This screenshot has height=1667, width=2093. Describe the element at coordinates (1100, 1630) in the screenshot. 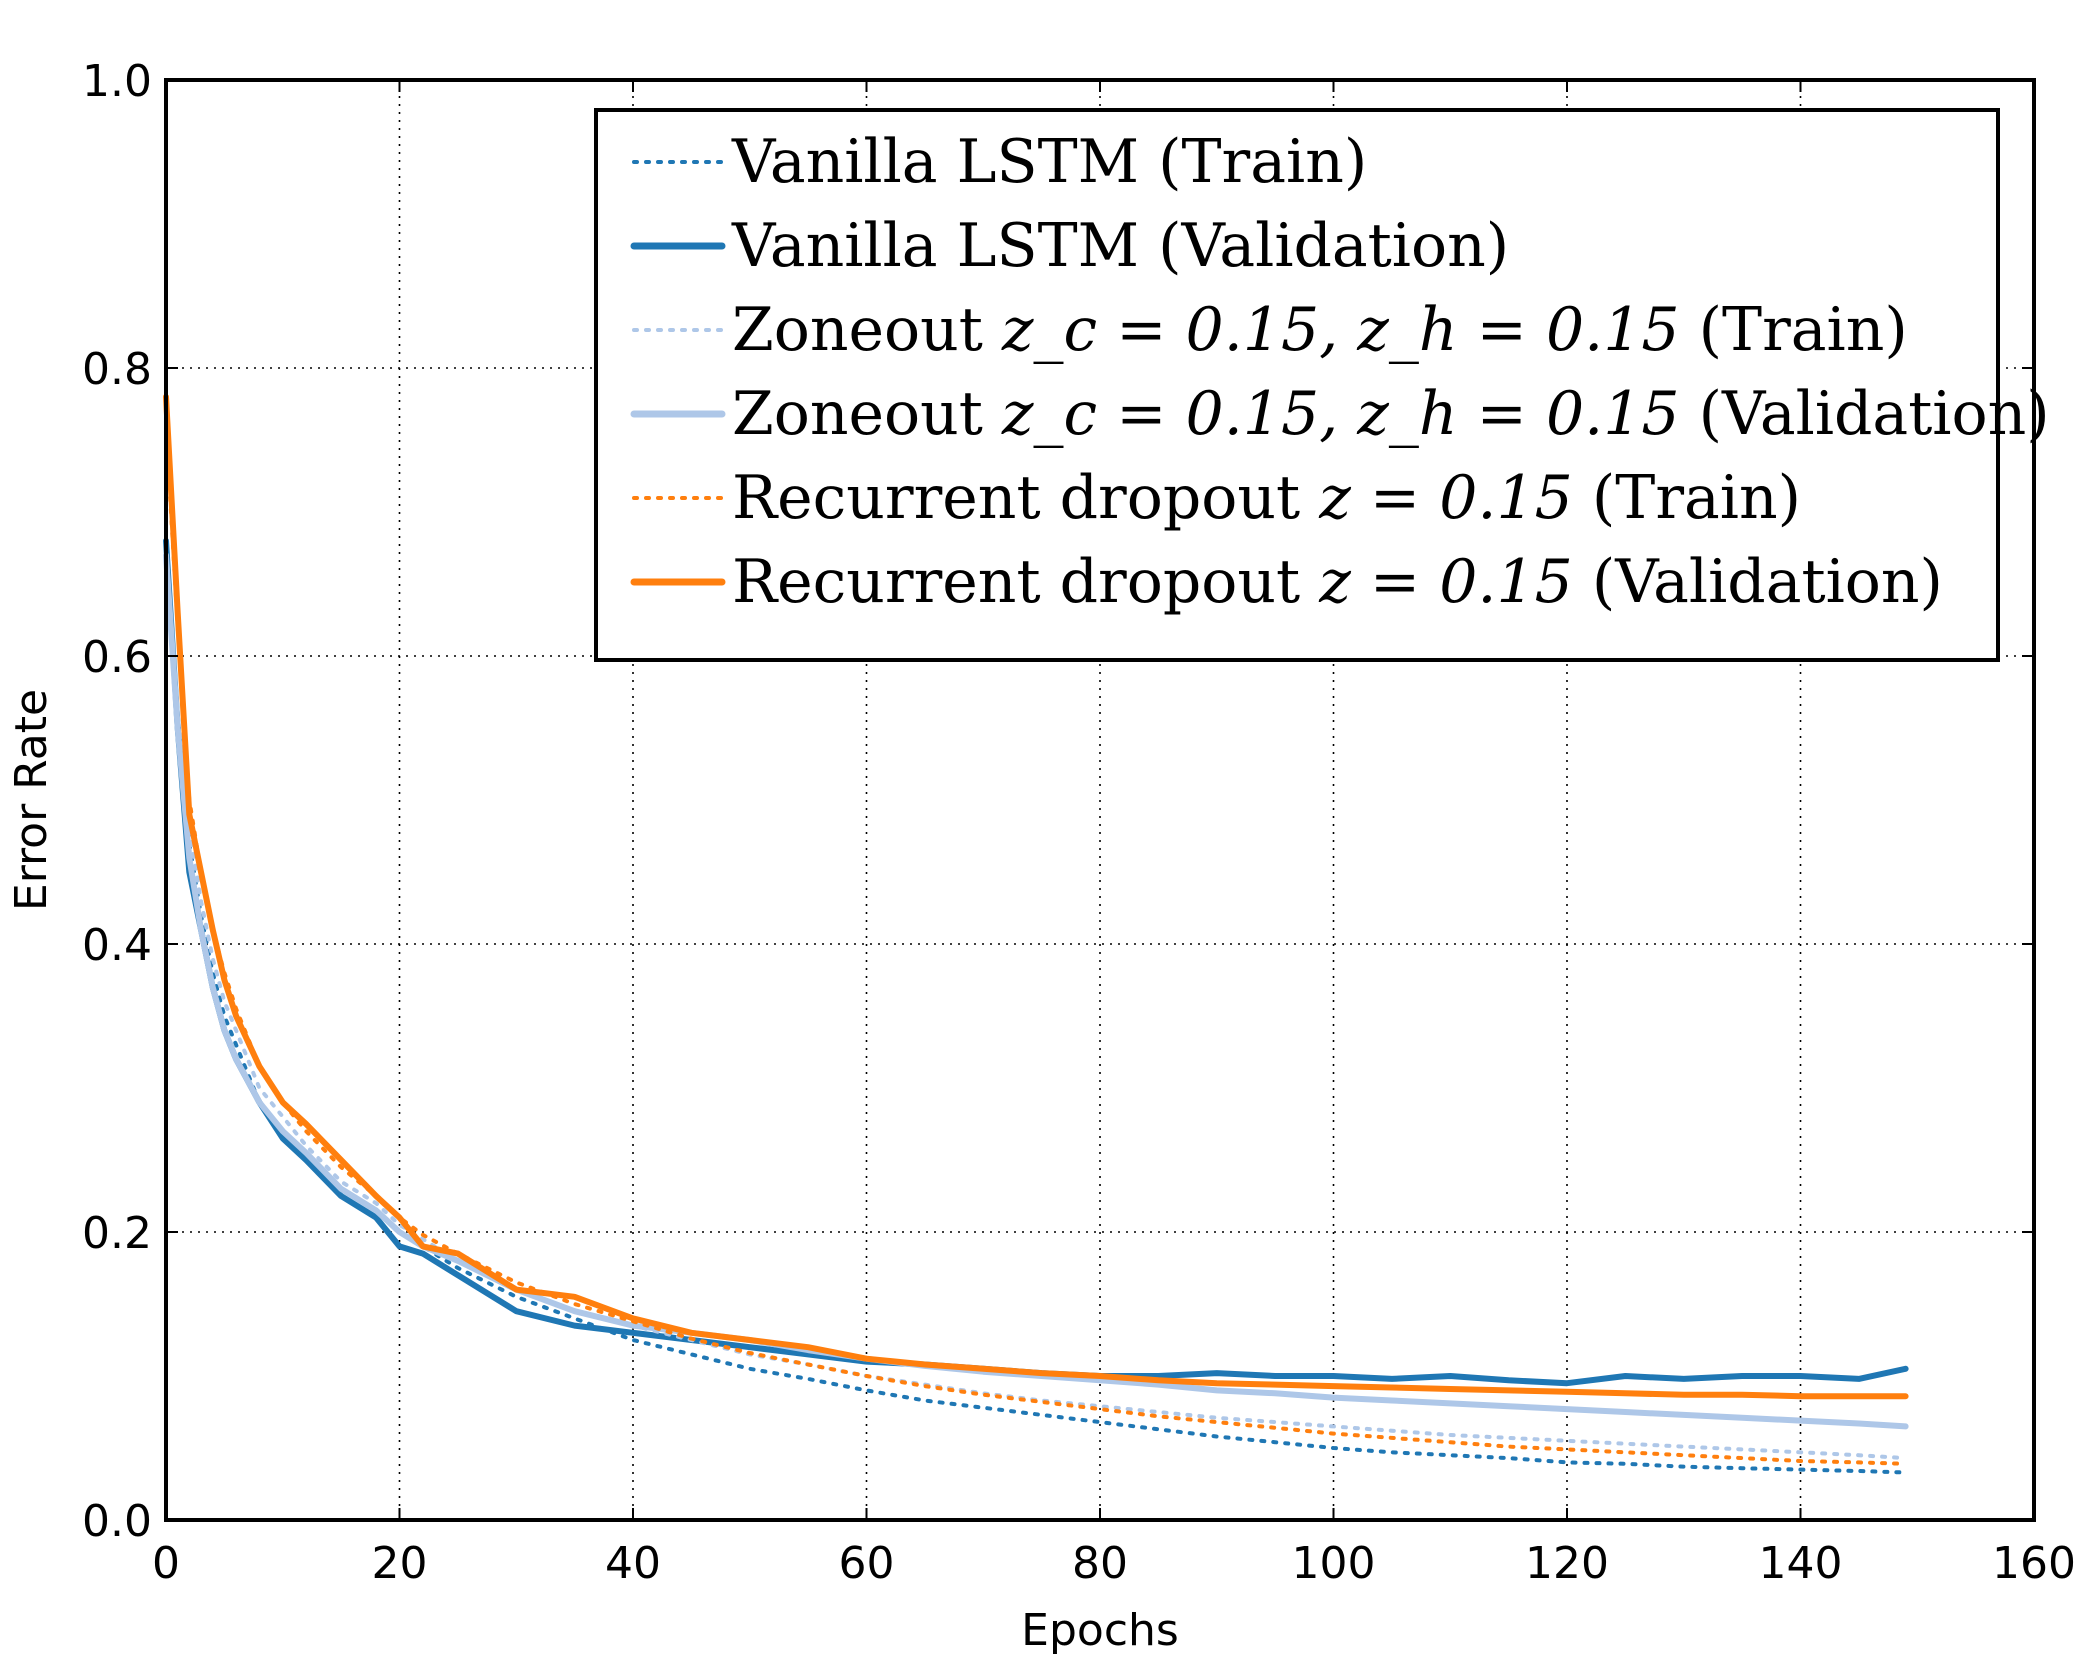

I see `x-axis-title: Epochs` at that location.